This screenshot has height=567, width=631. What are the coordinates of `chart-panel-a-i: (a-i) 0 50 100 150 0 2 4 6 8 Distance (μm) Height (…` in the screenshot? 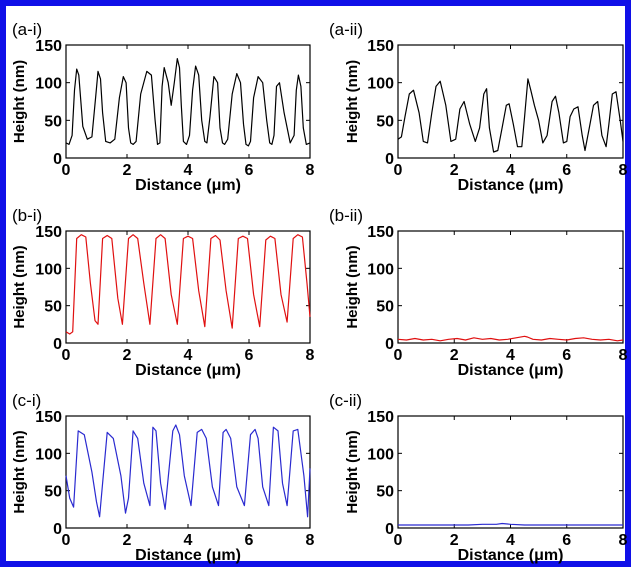 It's located at (163, 107).